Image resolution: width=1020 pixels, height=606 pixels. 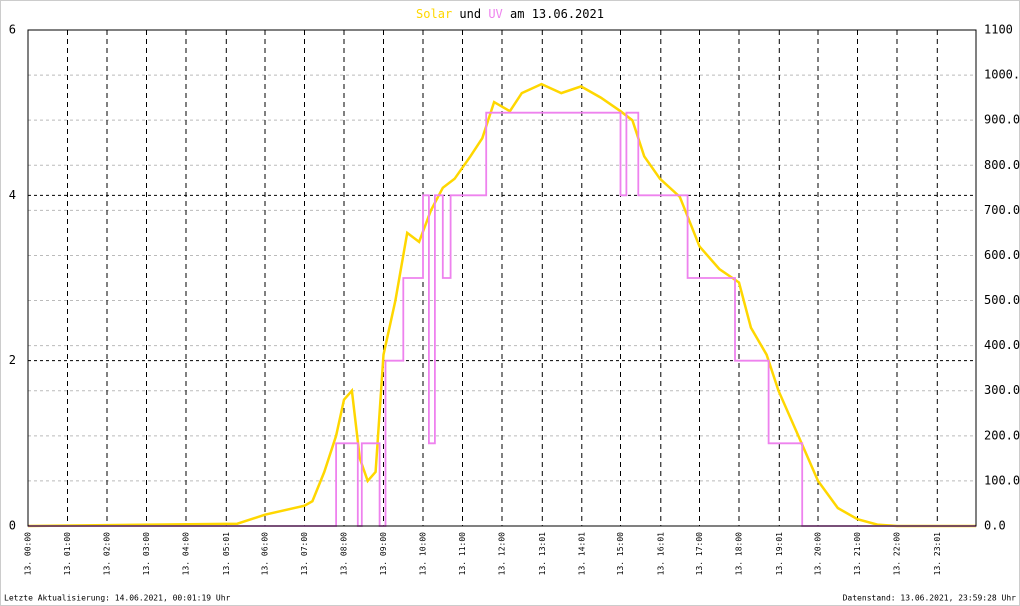 What do you see at coordinates (502, 554) in the screenshot?
I see `x-tick-label: 13. 12:00` at bounding box center [502, 554].